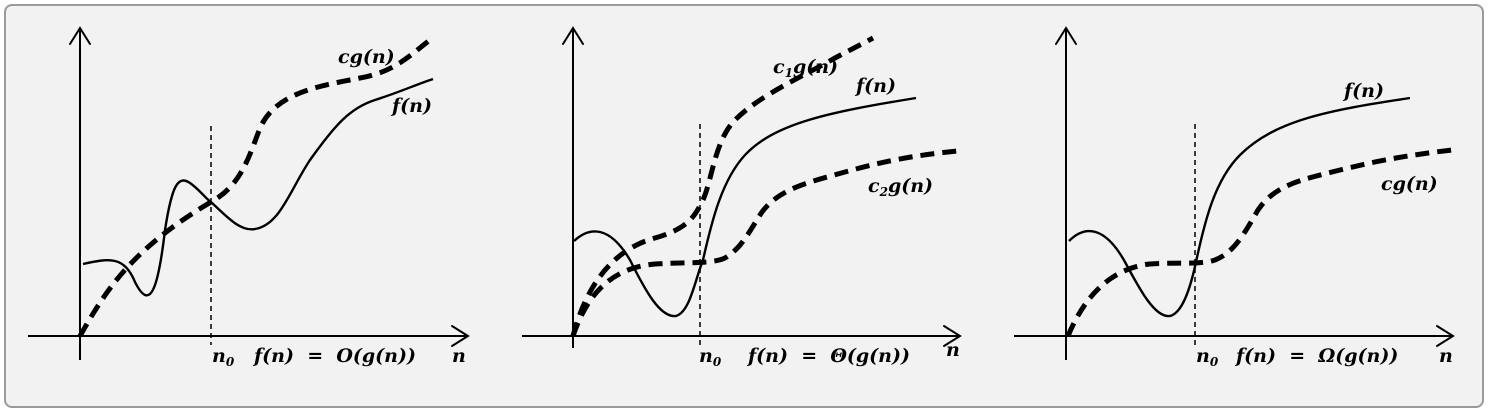 The width and height of the screenshot is (1490, 414). What do you see at coordinates (900, 187) in the screenshot?
I see `label-c2g: c2g(n)` at bounding box center [900, 187].